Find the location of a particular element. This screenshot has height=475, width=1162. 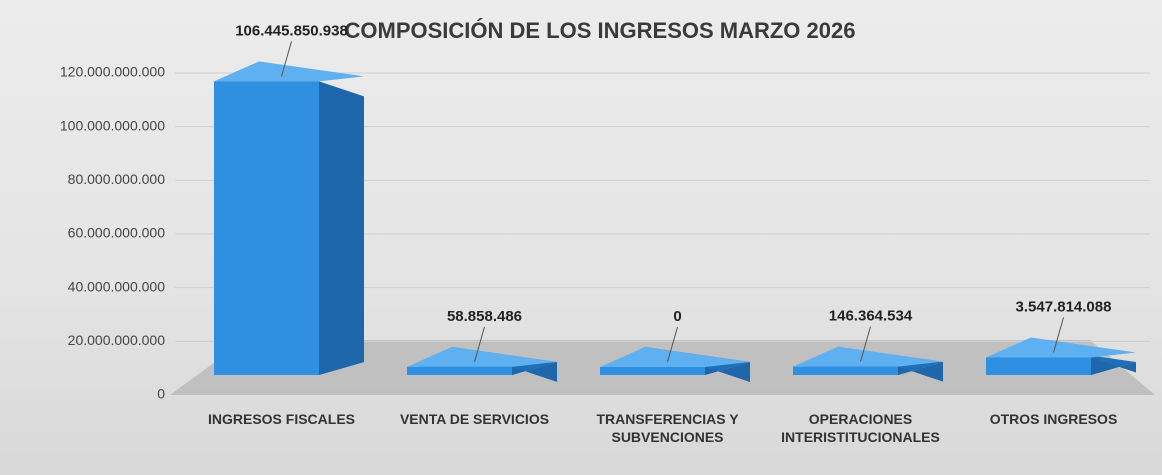

data-label: 58.858.486 is located at coordinates (484, 316).